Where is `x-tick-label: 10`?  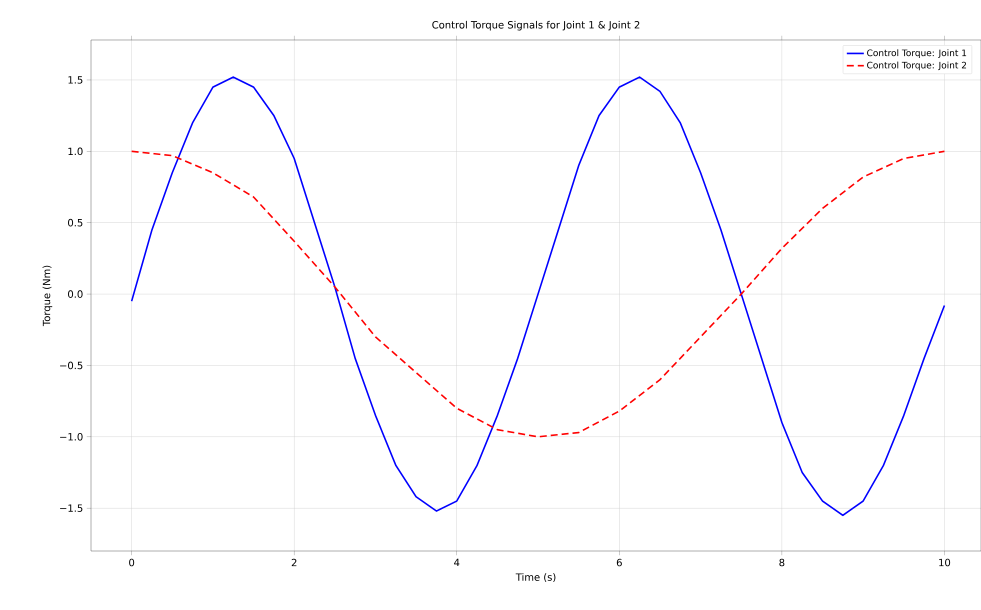
x-tick-label: 10 is located at coordinates (944, 562).